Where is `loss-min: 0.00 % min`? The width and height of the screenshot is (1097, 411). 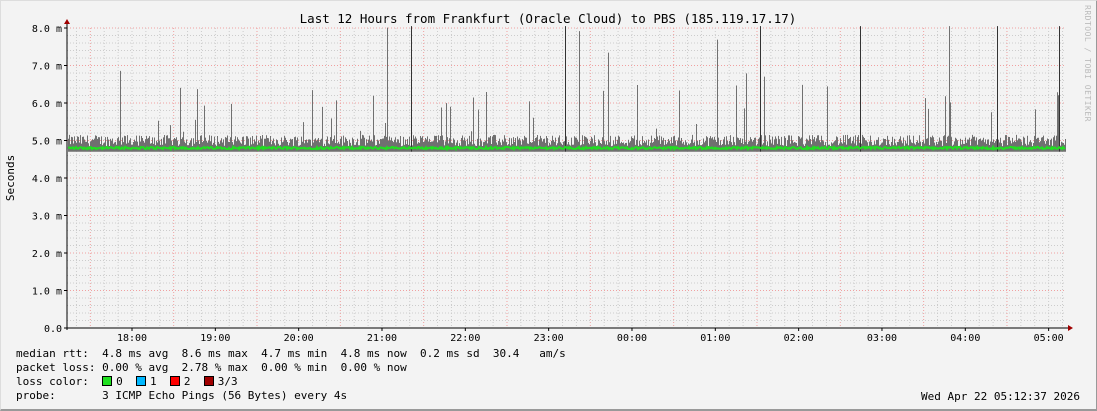 loss-min: 0.00 % min is located at coordinates (294, 367).